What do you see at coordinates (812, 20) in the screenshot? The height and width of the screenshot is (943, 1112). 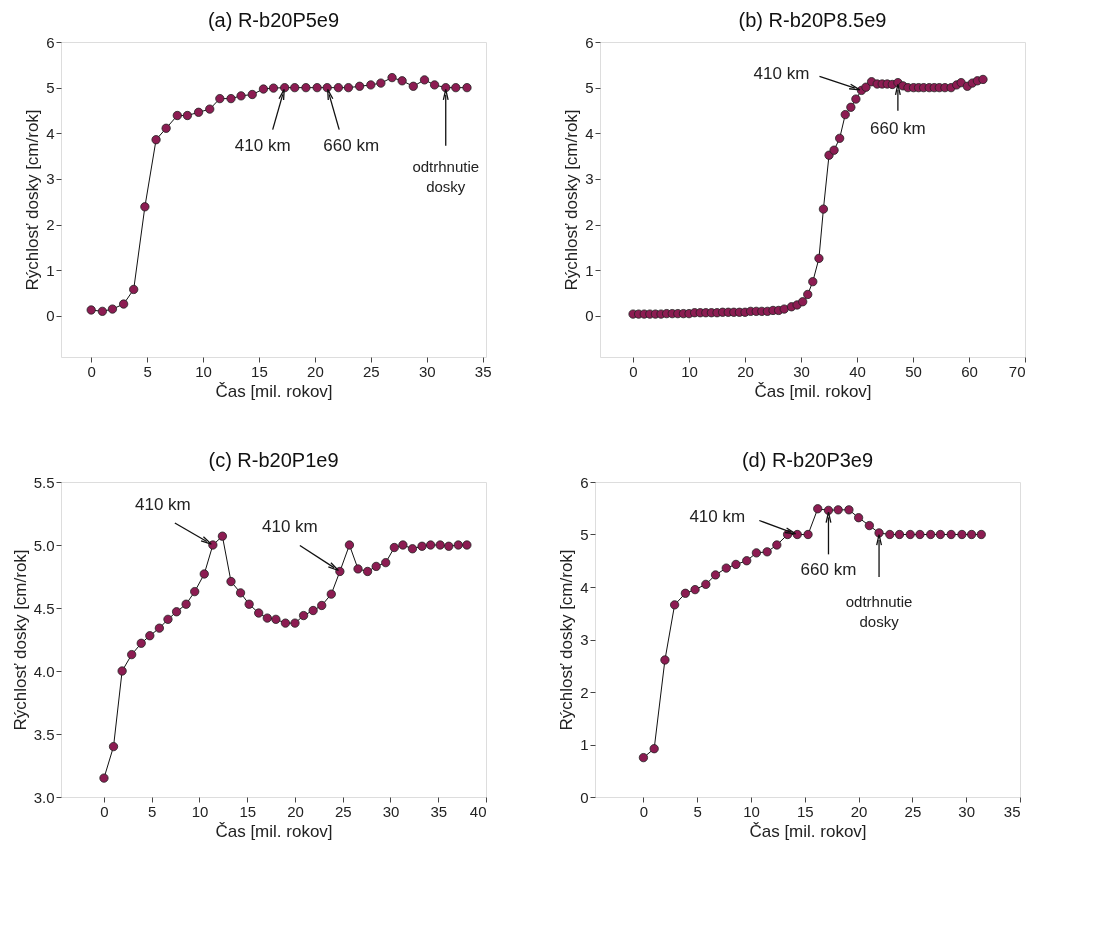 I see `chart-title: (b) R-b20P8.5e9` at bounding box center [812, 20].